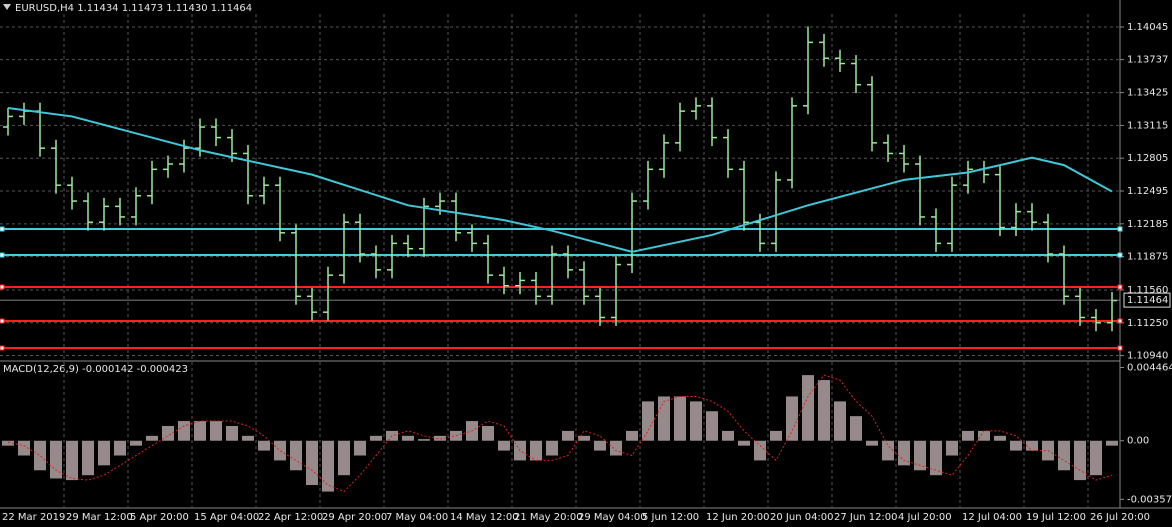  What do you see at coordinates (1147, 356) in the screenshot?
I see `y-tick-label: 1.10940` at bounding box center [1147, 356].